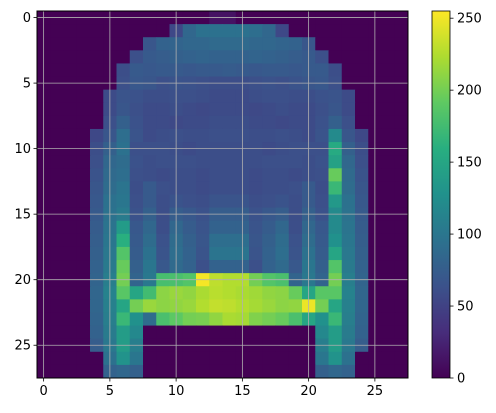  What do you see at coordinates (441, 194) in the screenshot?
I see `colorbar-frame` at bounding box center [441, 194].